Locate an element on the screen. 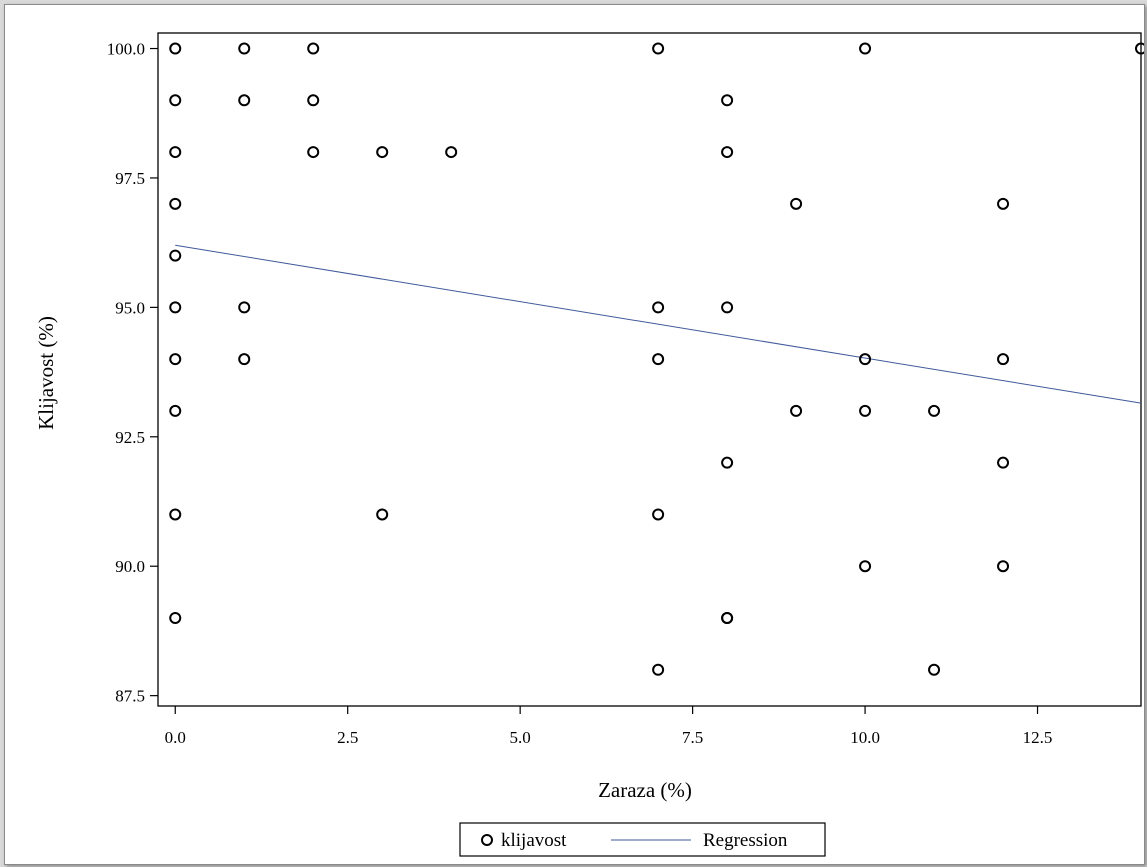  y-axis-title: Klijavost (%) is located at coordinates (46, 373).